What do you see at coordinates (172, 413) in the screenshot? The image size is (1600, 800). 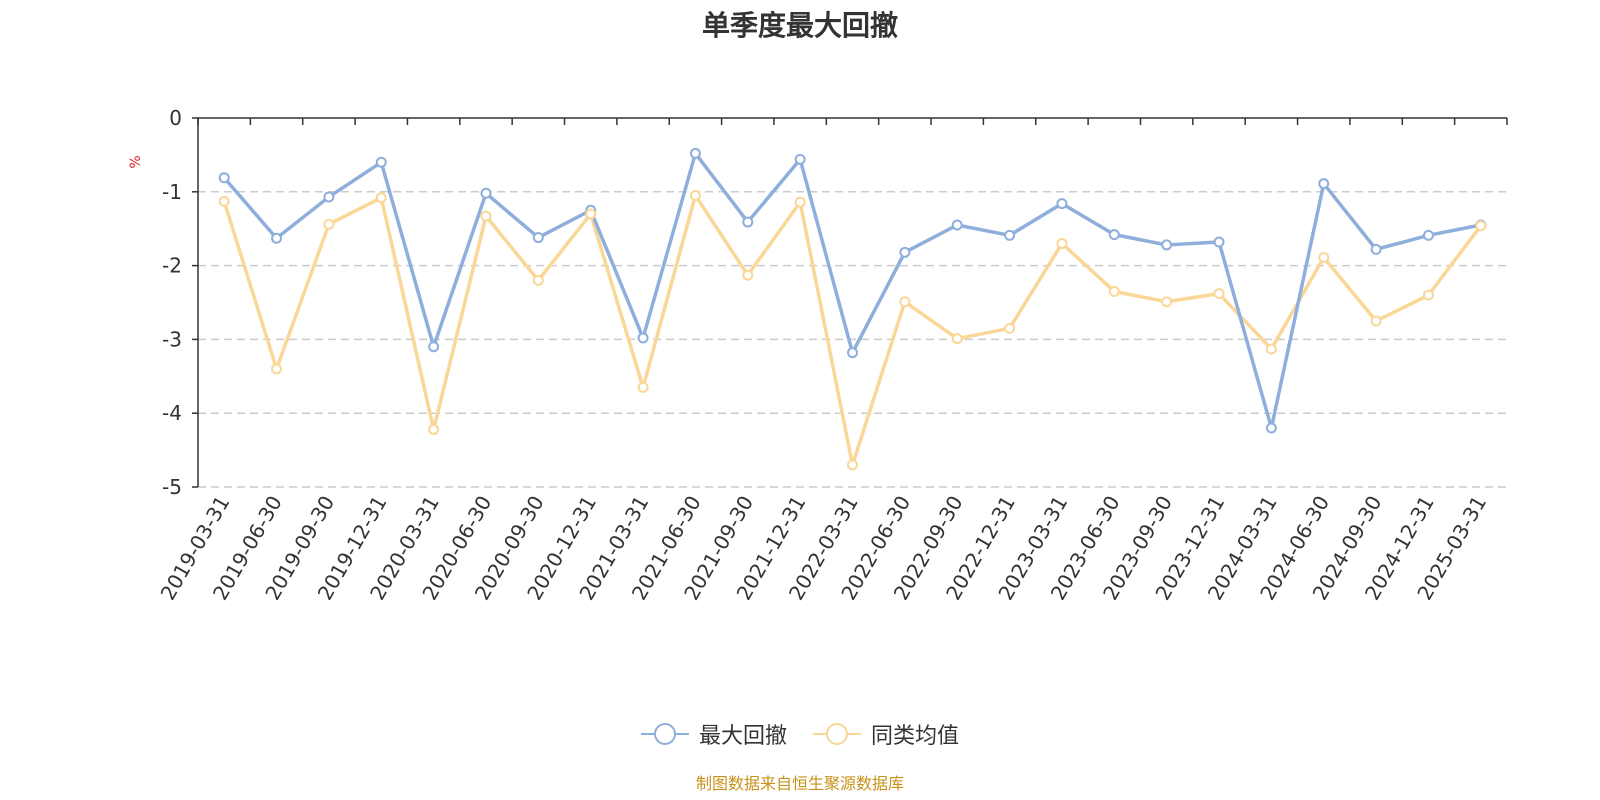 I see `y-tick-label: -4` at bounding box center [172, 413].